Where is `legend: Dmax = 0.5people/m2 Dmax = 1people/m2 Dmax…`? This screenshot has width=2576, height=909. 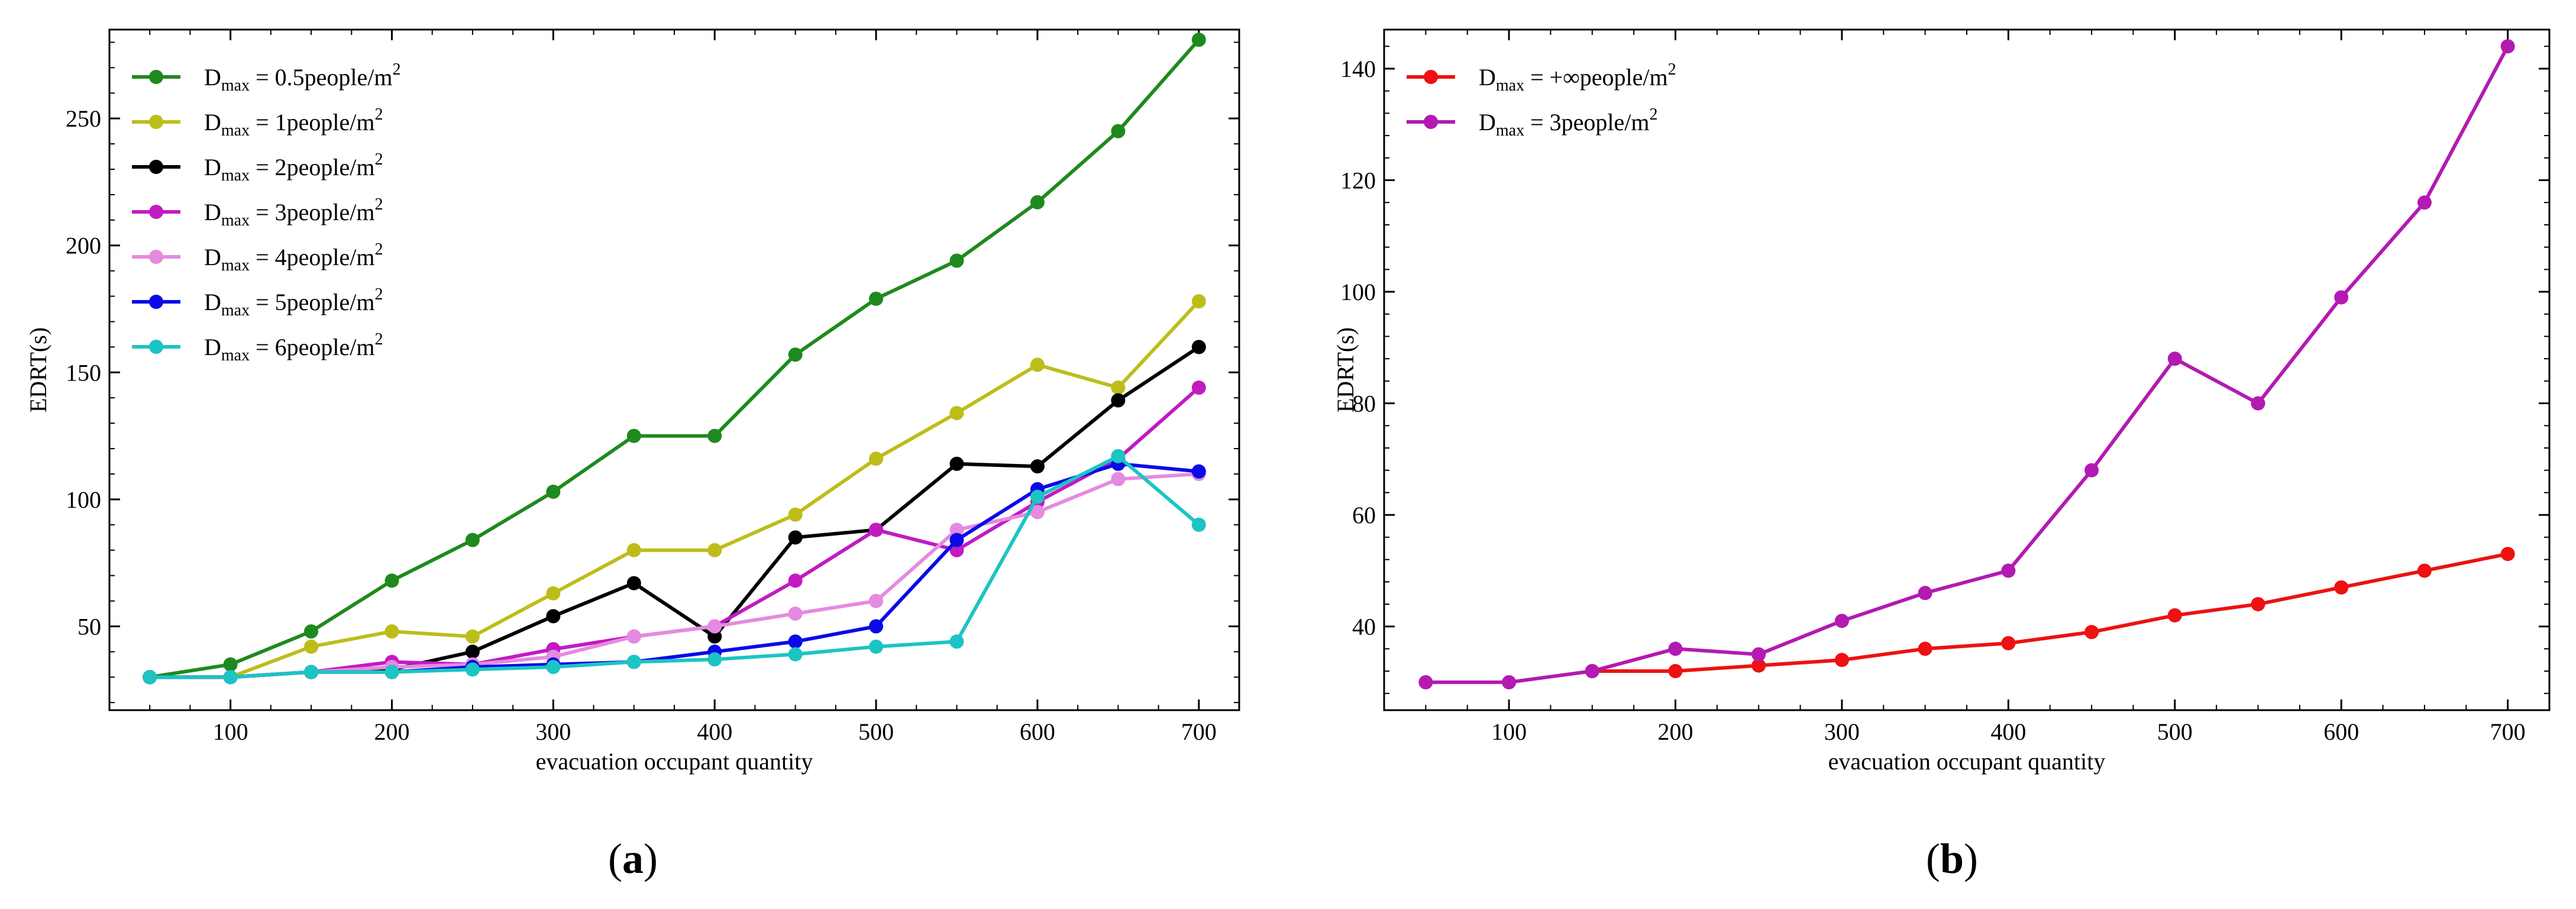 legend: Dmax = 0.5people/m2 Dmax = 1people/m2 Dmax… is located at coordinates (266, 212).